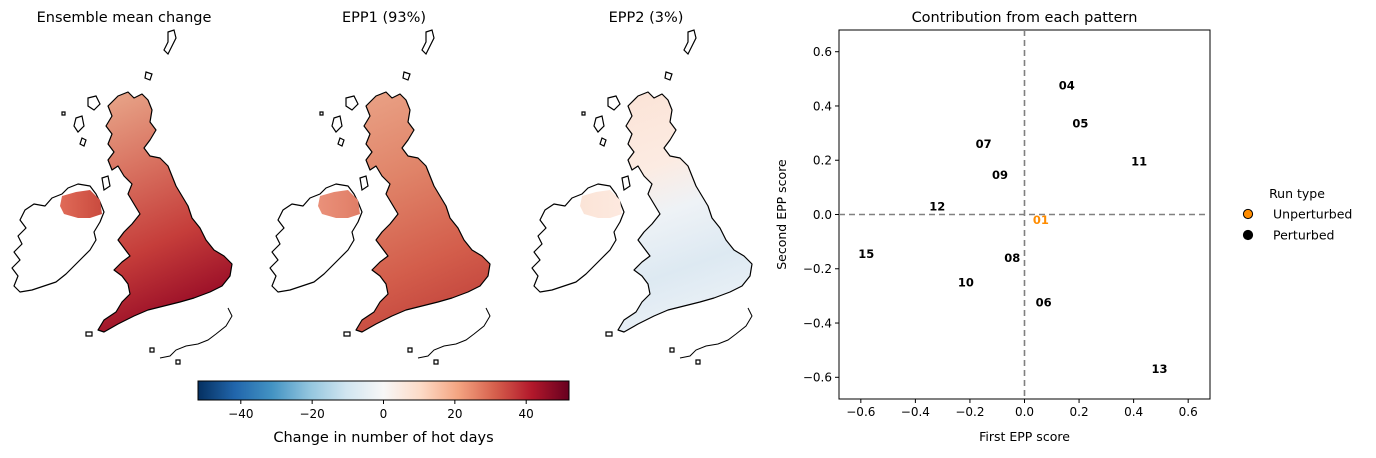  What do you see at coordinates (240, 414) in the screenshot?
I see `colorbar-tick-label: −40` at bounding box center [240, 414].